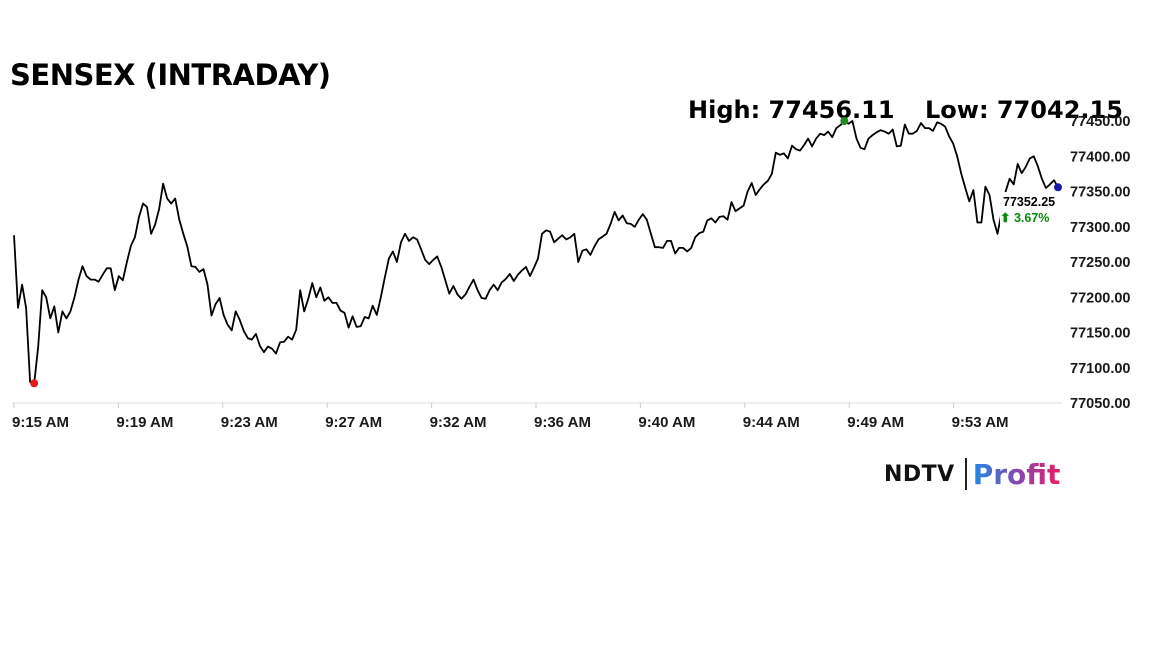 The image size is (1152, 648). Describe the element at coordinates (249, 422) in the screenshot. I see `x-tick-label: 9:23 AM` at that location.